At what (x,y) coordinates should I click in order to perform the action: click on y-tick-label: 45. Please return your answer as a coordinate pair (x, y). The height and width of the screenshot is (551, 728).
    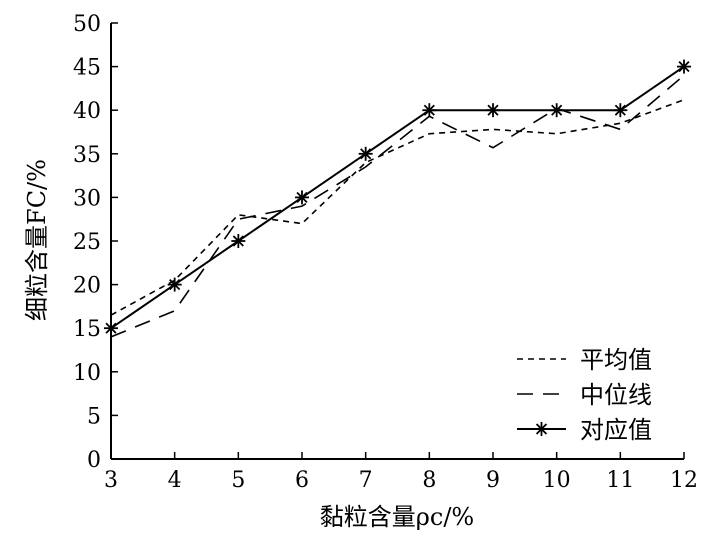
    Looking at the image, I should click on (87, 68).